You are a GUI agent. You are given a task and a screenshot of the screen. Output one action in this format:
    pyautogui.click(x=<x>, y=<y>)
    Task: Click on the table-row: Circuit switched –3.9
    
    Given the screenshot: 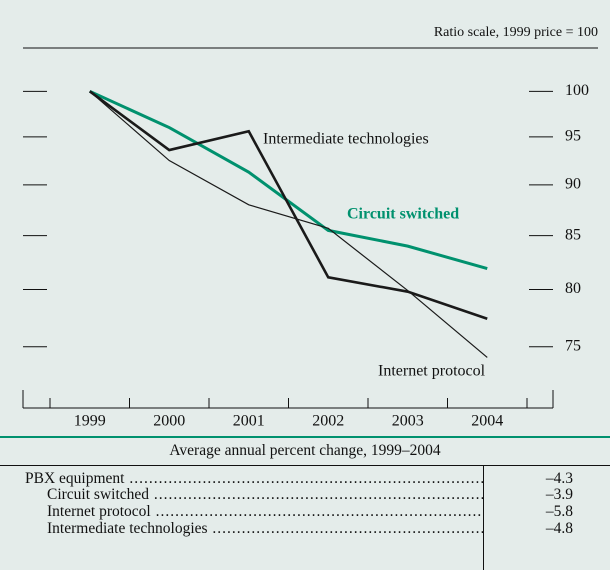 What is the action you would take?
    pyautogui.click(x=299, y=495)
    